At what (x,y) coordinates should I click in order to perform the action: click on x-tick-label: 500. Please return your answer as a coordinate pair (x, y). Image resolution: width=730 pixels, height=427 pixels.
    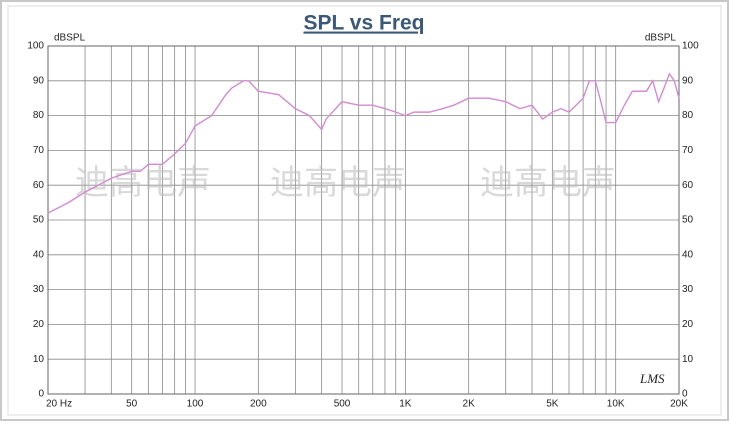
    Looking at the image, I should click on (342, 404).